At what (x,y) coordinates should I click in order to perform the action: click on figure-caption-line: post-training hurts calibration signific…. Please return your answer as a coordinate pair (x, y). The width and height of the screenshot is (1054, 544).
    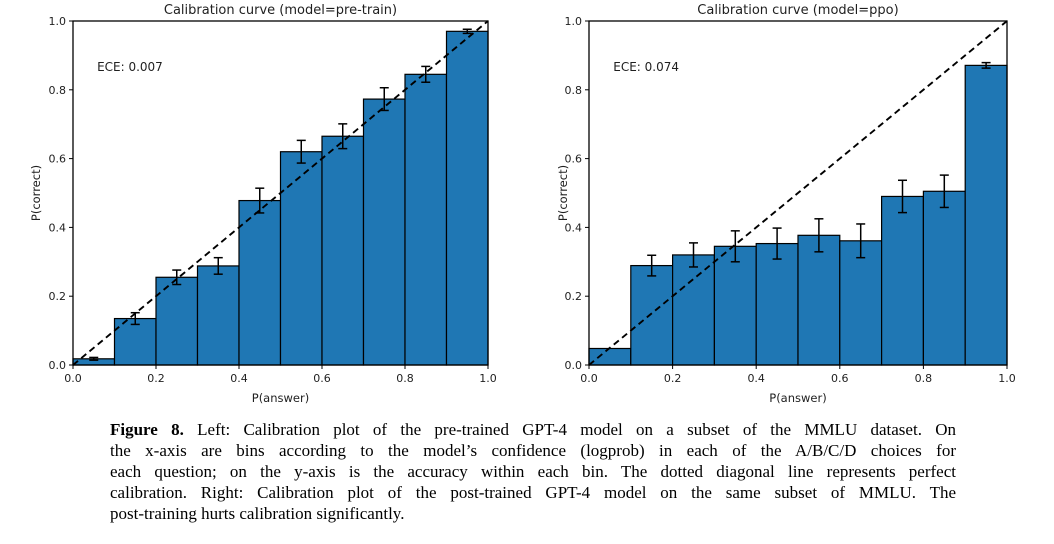
    Looking at the image, I should click on (257, 513).